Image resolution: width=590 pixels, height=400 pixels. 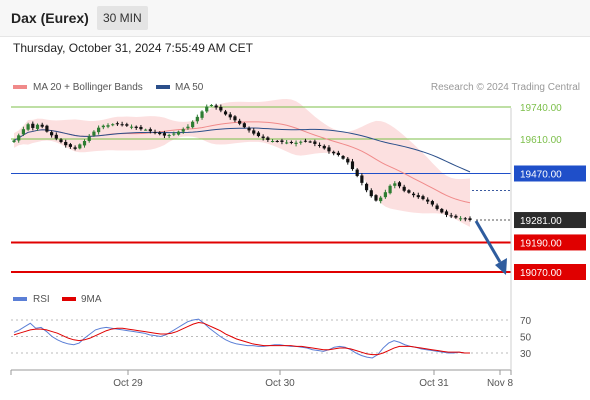 What do you see at coordinates (505, 87) in the screenshot?
I see `credit-text: Research © 2024 Trading Central` at bounding box center [505, 87].